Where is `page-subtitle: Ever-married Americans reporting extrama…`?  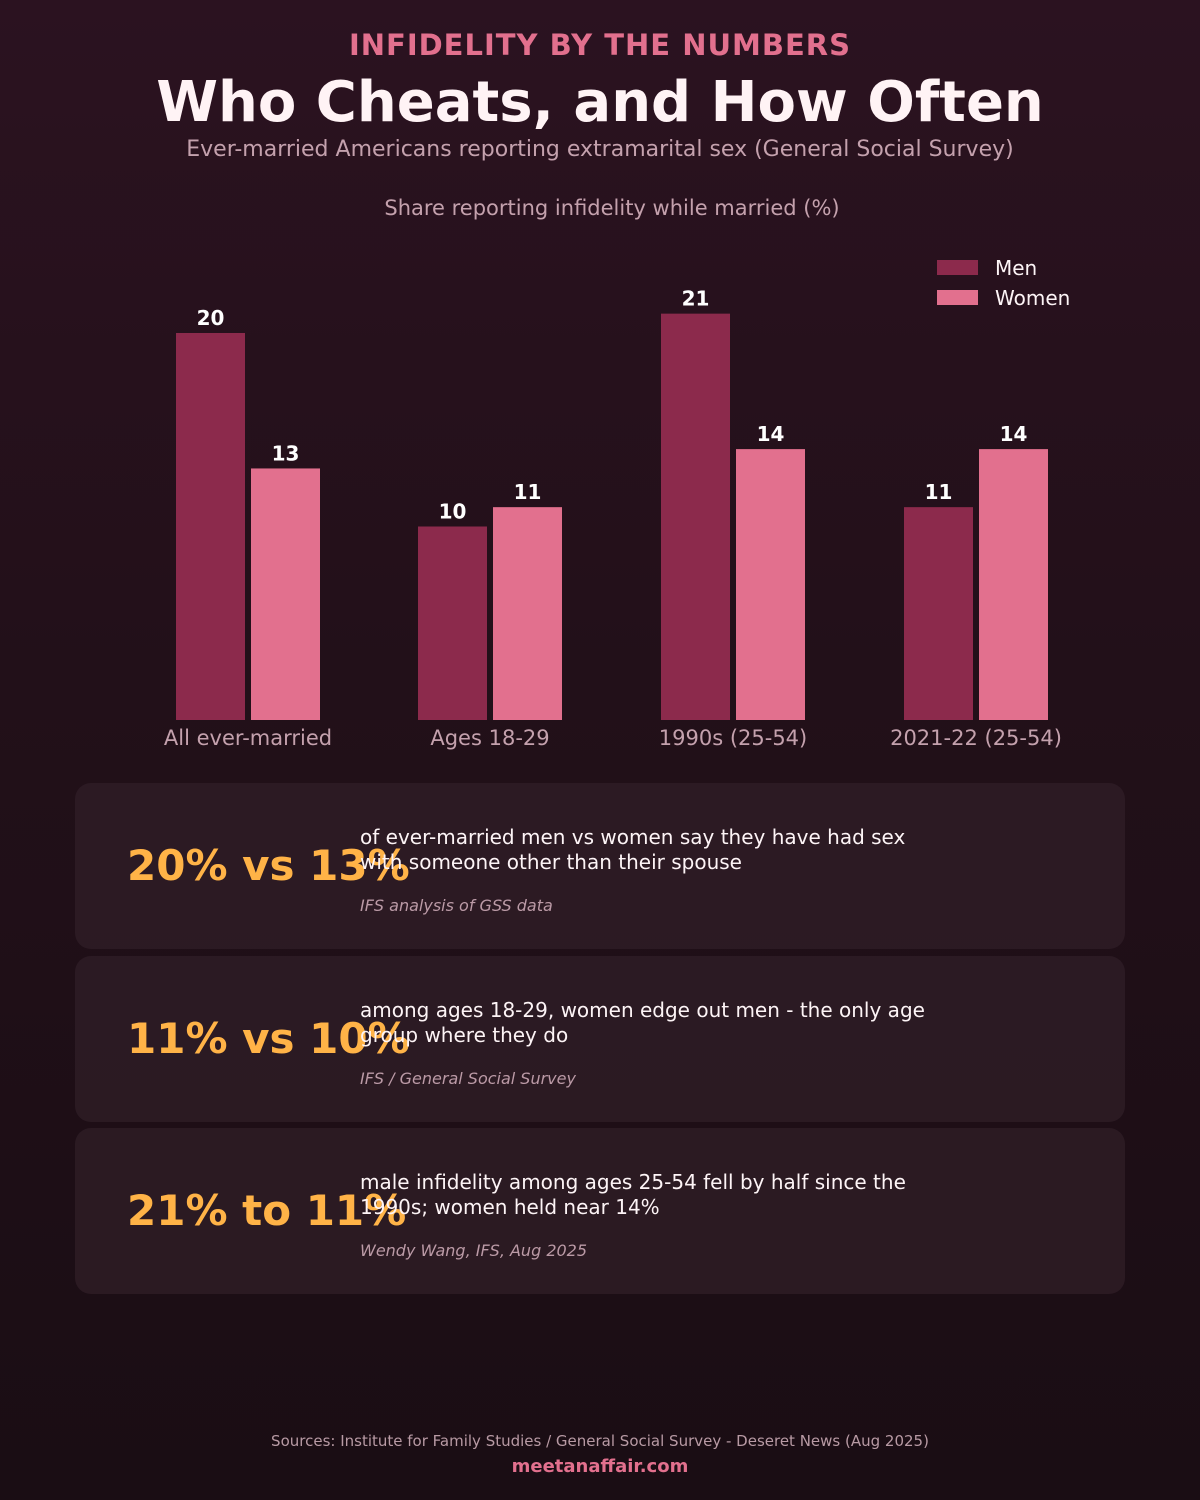
page-subtitle: Ever-married Americans reporting extrama… is located at coordinates (600, 149).